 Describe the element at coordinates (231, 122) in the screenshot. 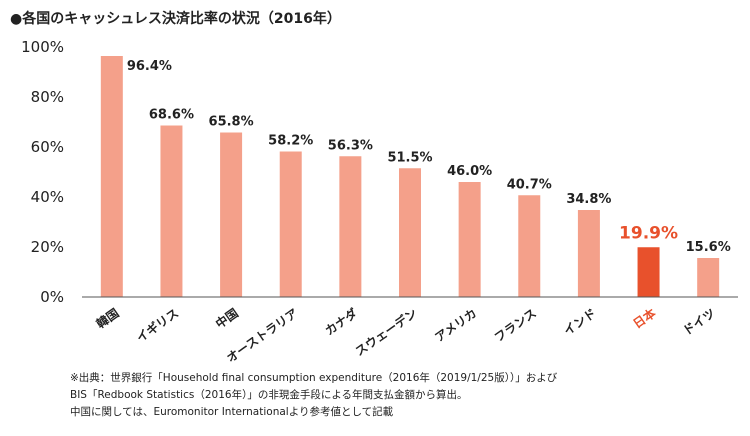

I see `value-label: 65.8%` at that location.